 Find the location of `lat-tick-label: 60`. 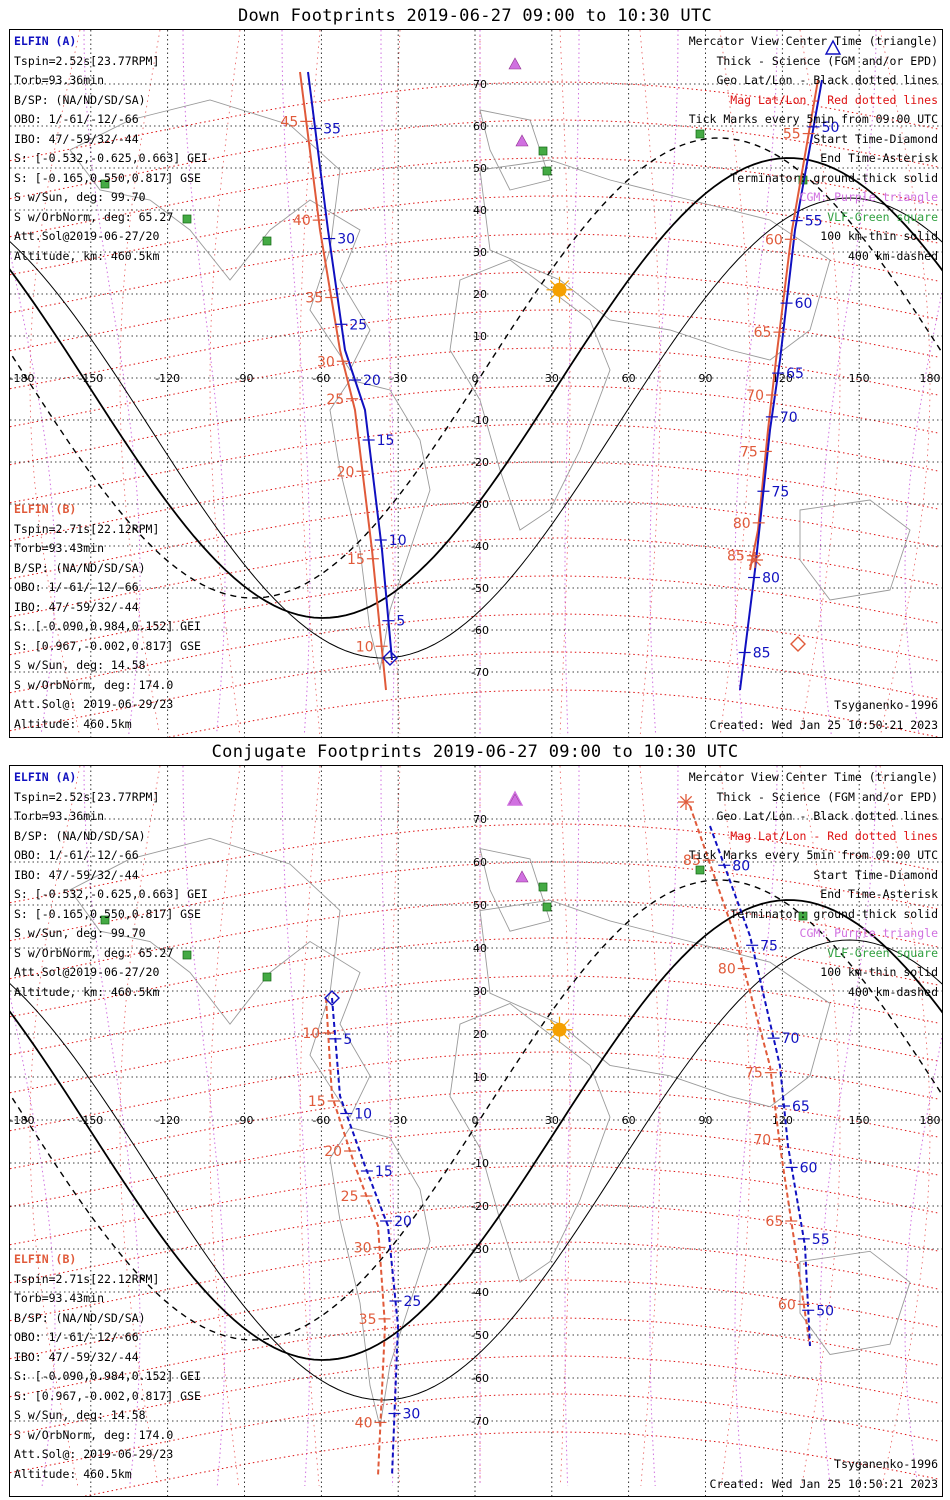

lat-tick-label: 60 is located at coordinates (480, 126).